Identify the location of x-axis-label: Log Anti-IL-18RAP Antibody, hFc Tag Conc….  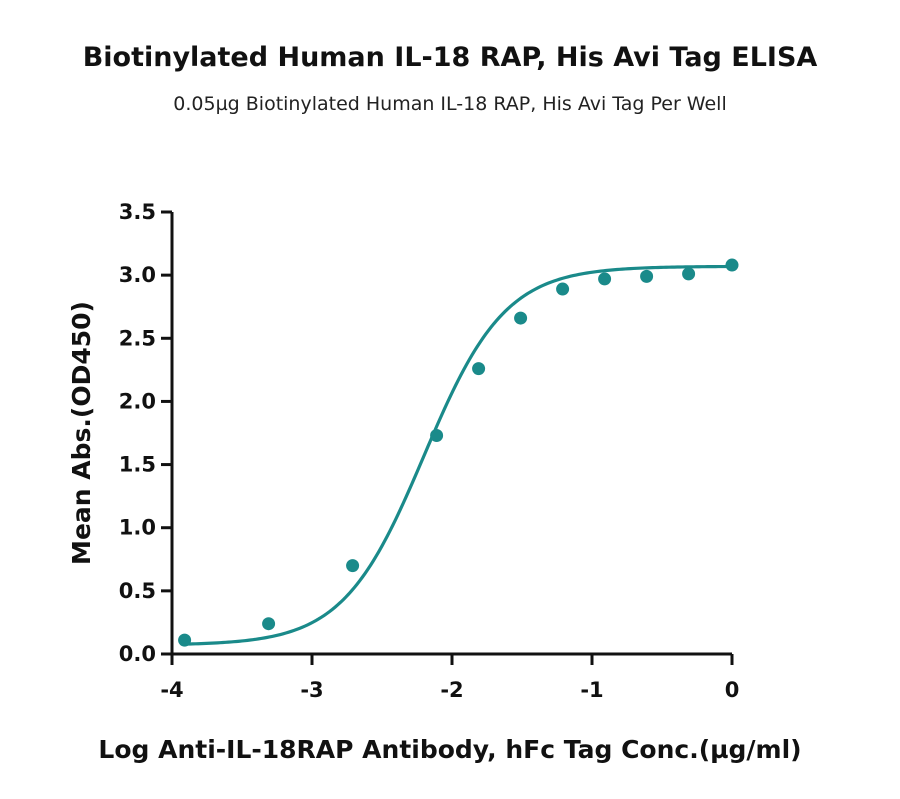
(449, 749).